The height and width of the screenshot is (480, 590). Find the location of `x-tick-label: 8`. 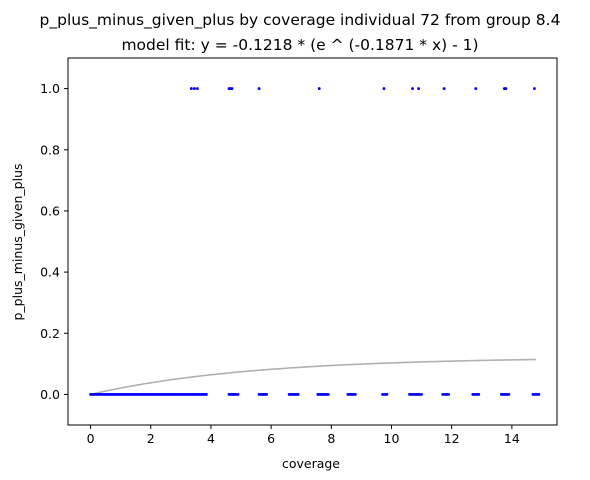

x-tick-label: 8 is located at coordinates (331, 438).